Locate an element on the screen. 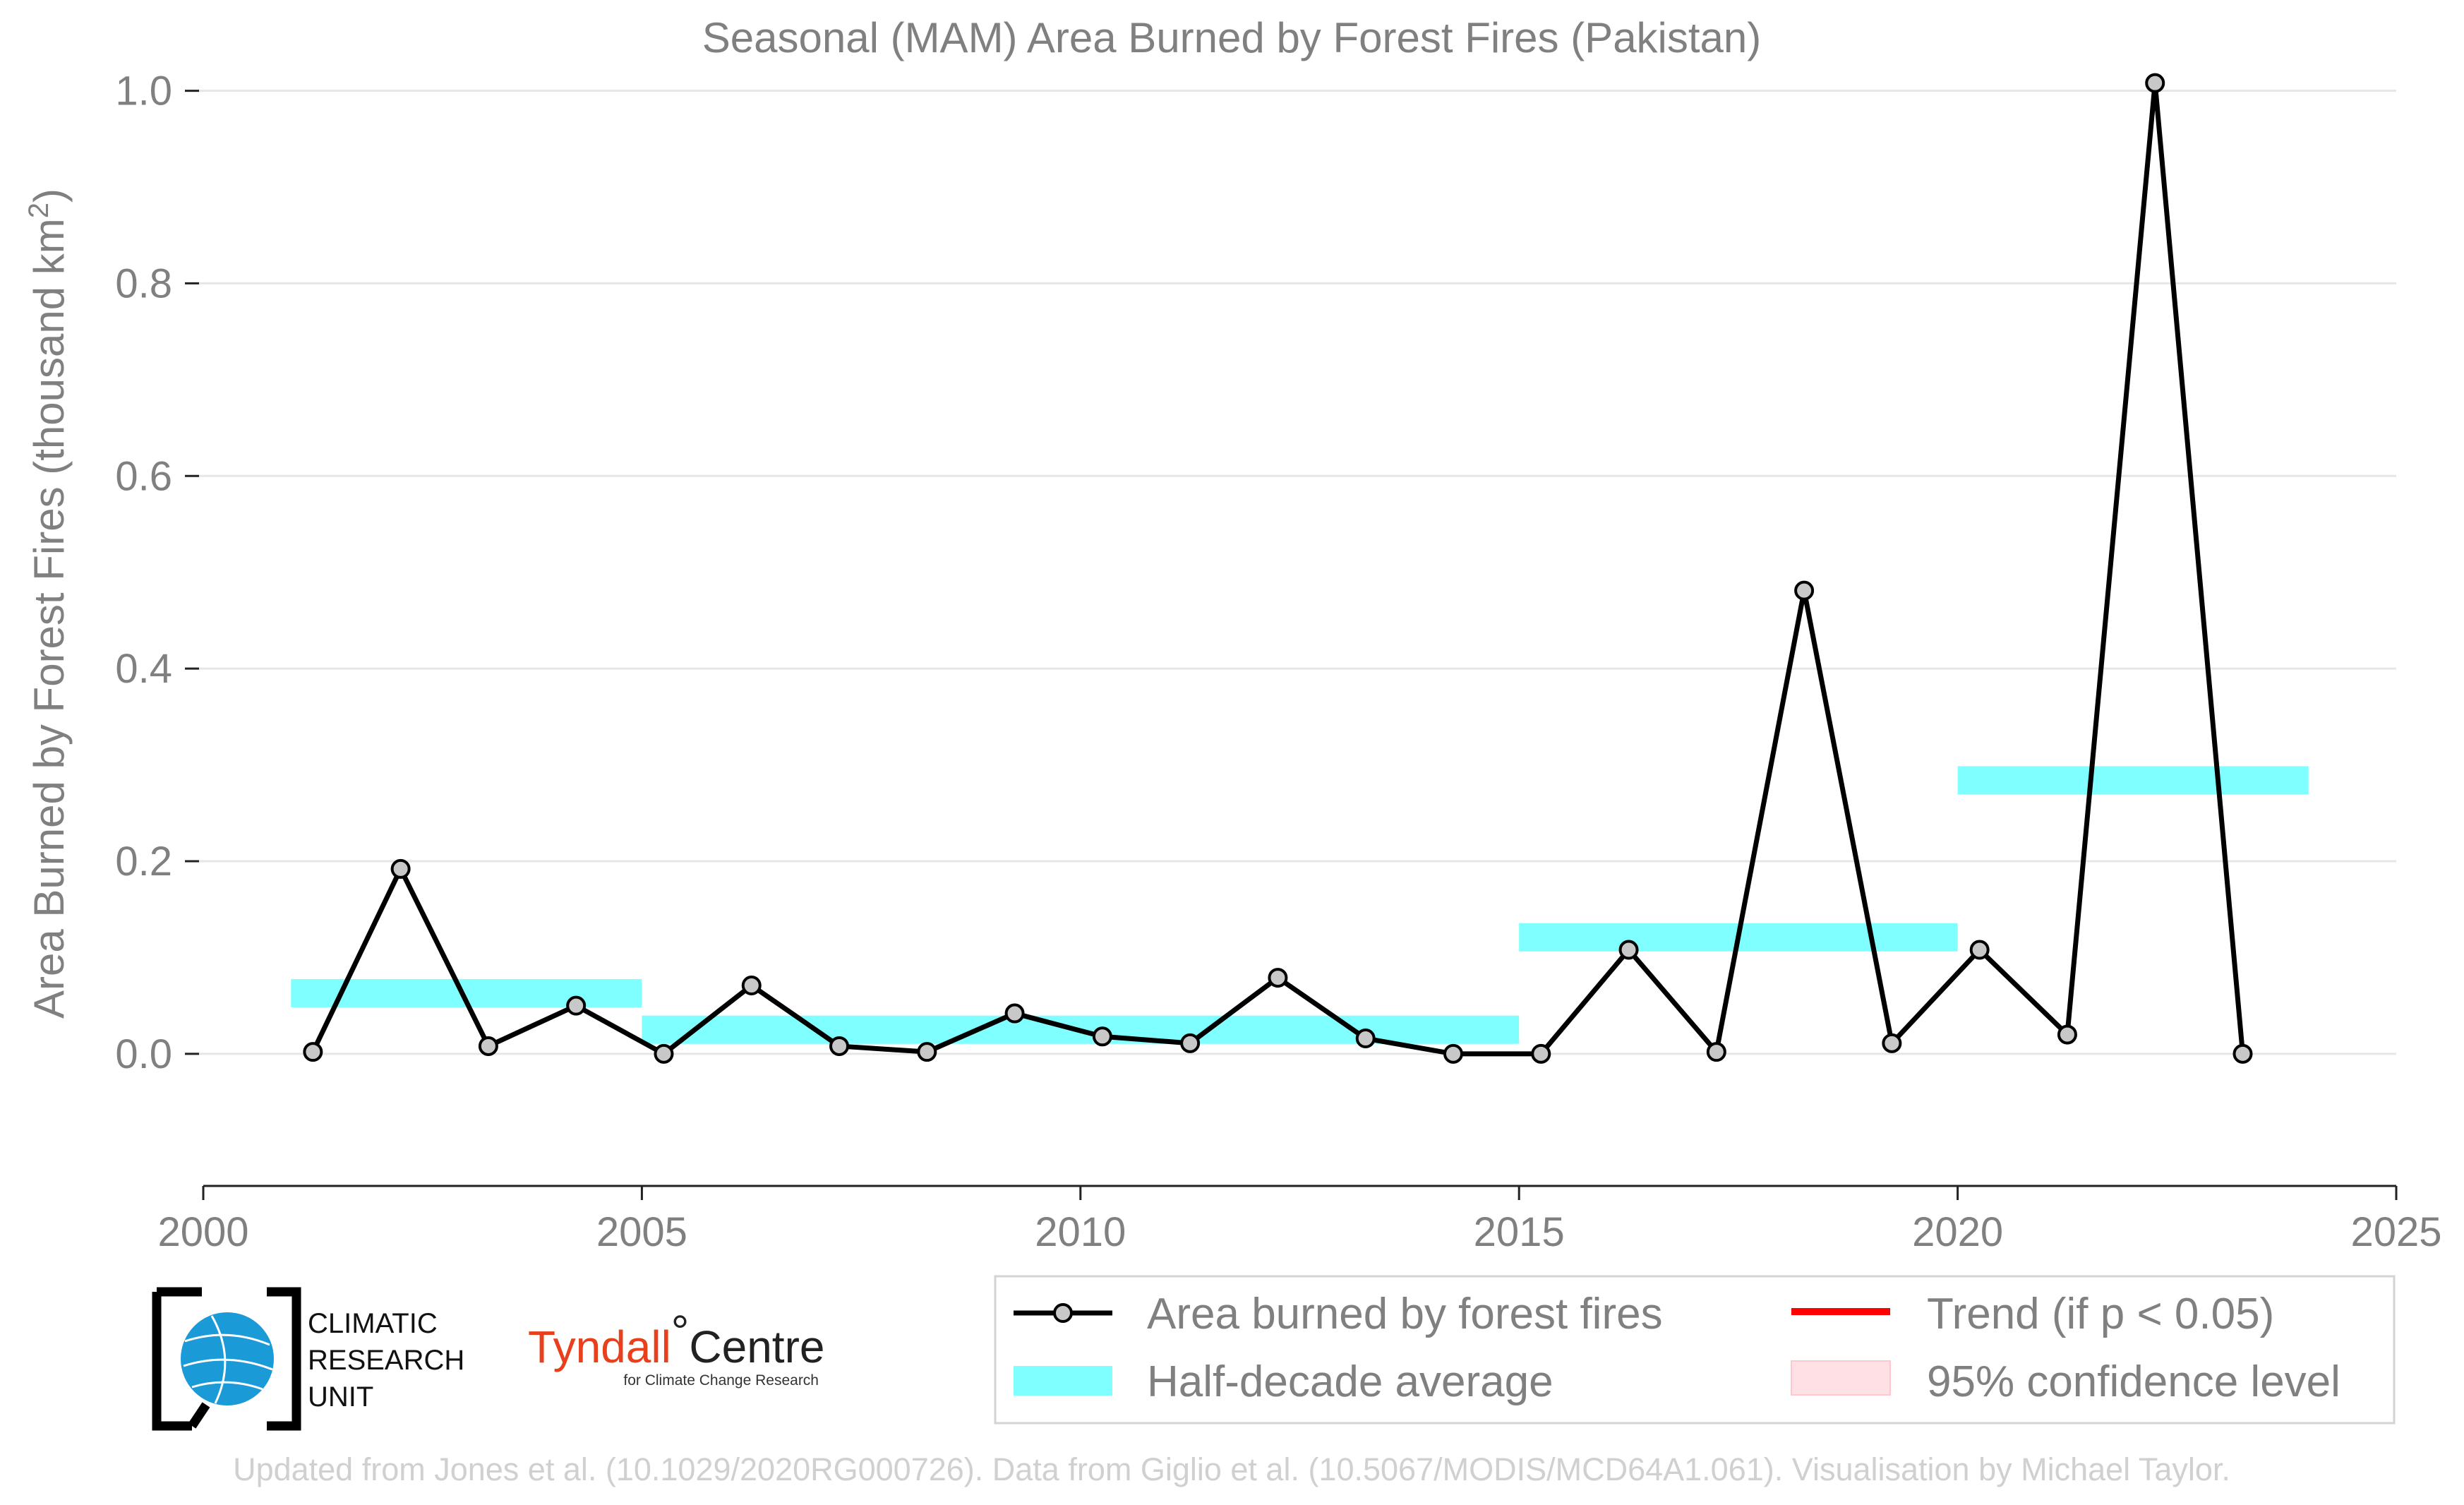 Image resolution: width=2464 pixels, height=1505 pixels. x-tick-label: 2005 is located at coordinates (641, 1232).